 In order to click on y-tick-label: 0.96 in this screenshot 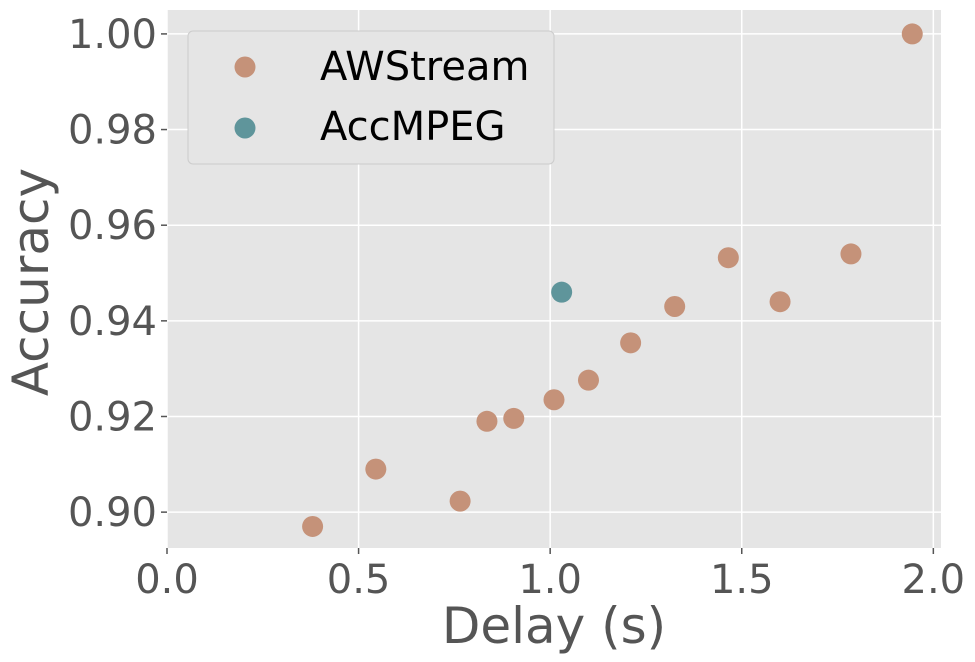, I will do `click(112, 226)`.